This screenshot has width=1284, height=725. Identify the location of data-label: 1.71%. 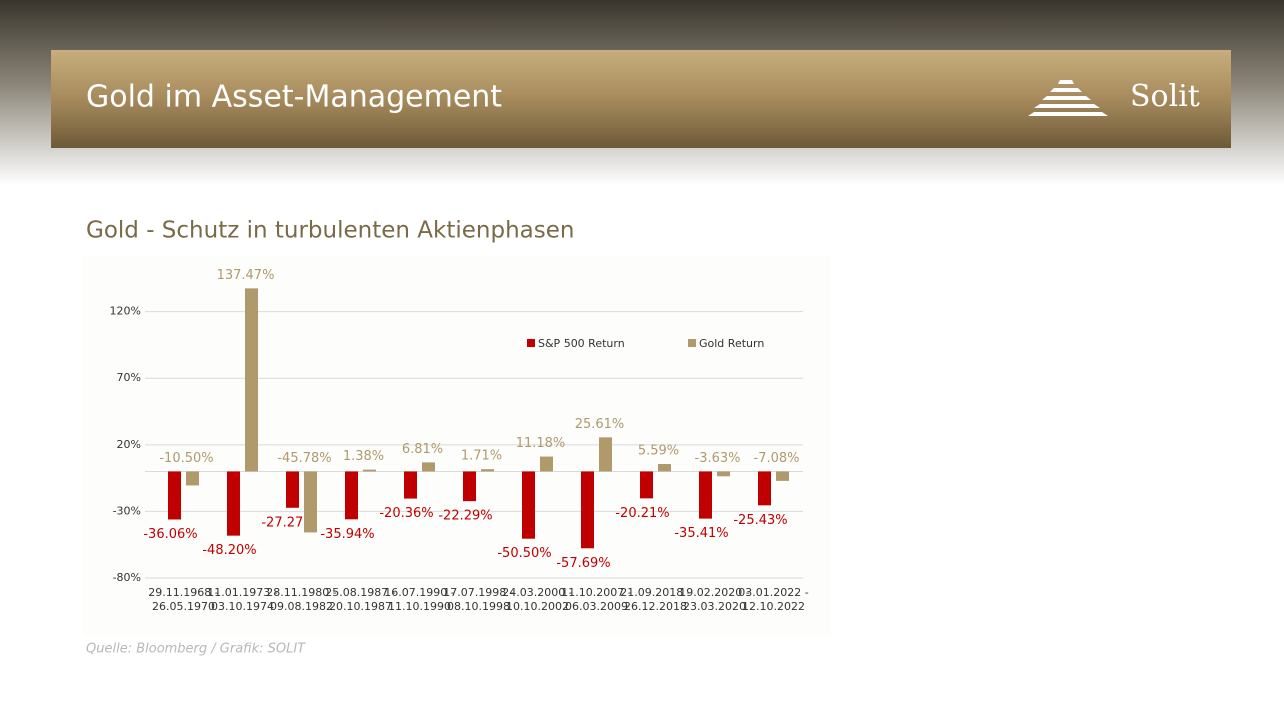
(481, 456).